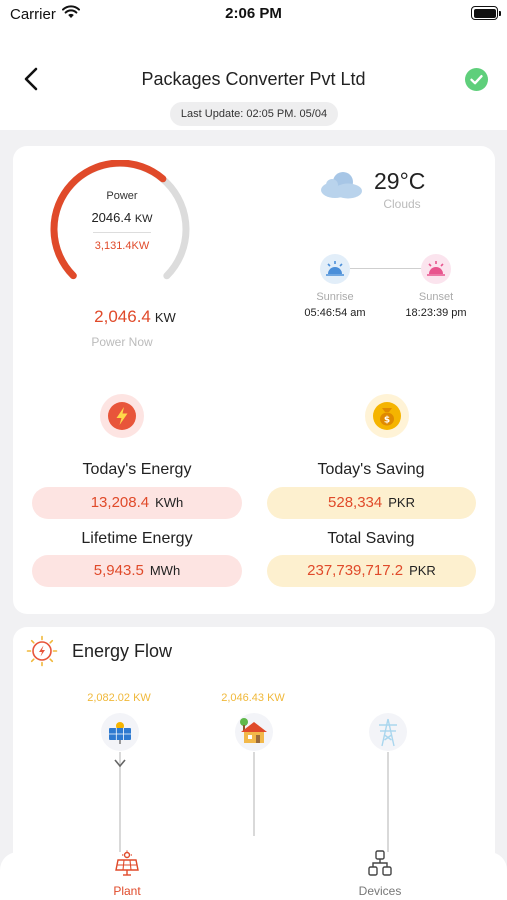 This screenshot has width=507, height=900. I want to click on todays-energy-value: 13,208.4 KWh, so click(137, 503).